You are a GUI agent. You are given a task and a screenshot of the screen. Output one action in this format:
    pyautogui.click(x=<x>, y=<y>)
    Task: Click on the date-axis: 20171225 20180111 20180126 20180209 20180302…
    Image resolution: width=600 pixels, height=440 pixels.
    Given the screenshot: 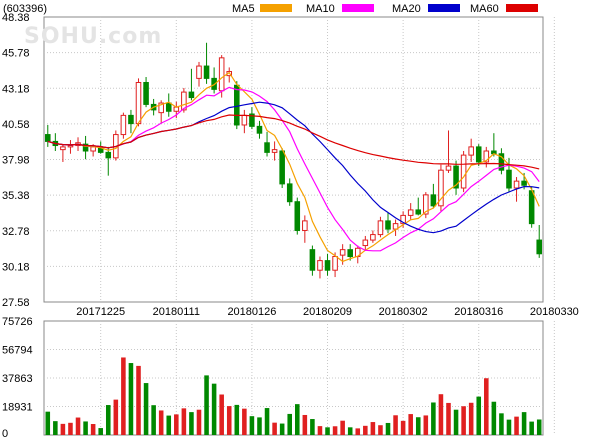 What is the action you would take?
    pyautogui.click(x=327, y=312)
    